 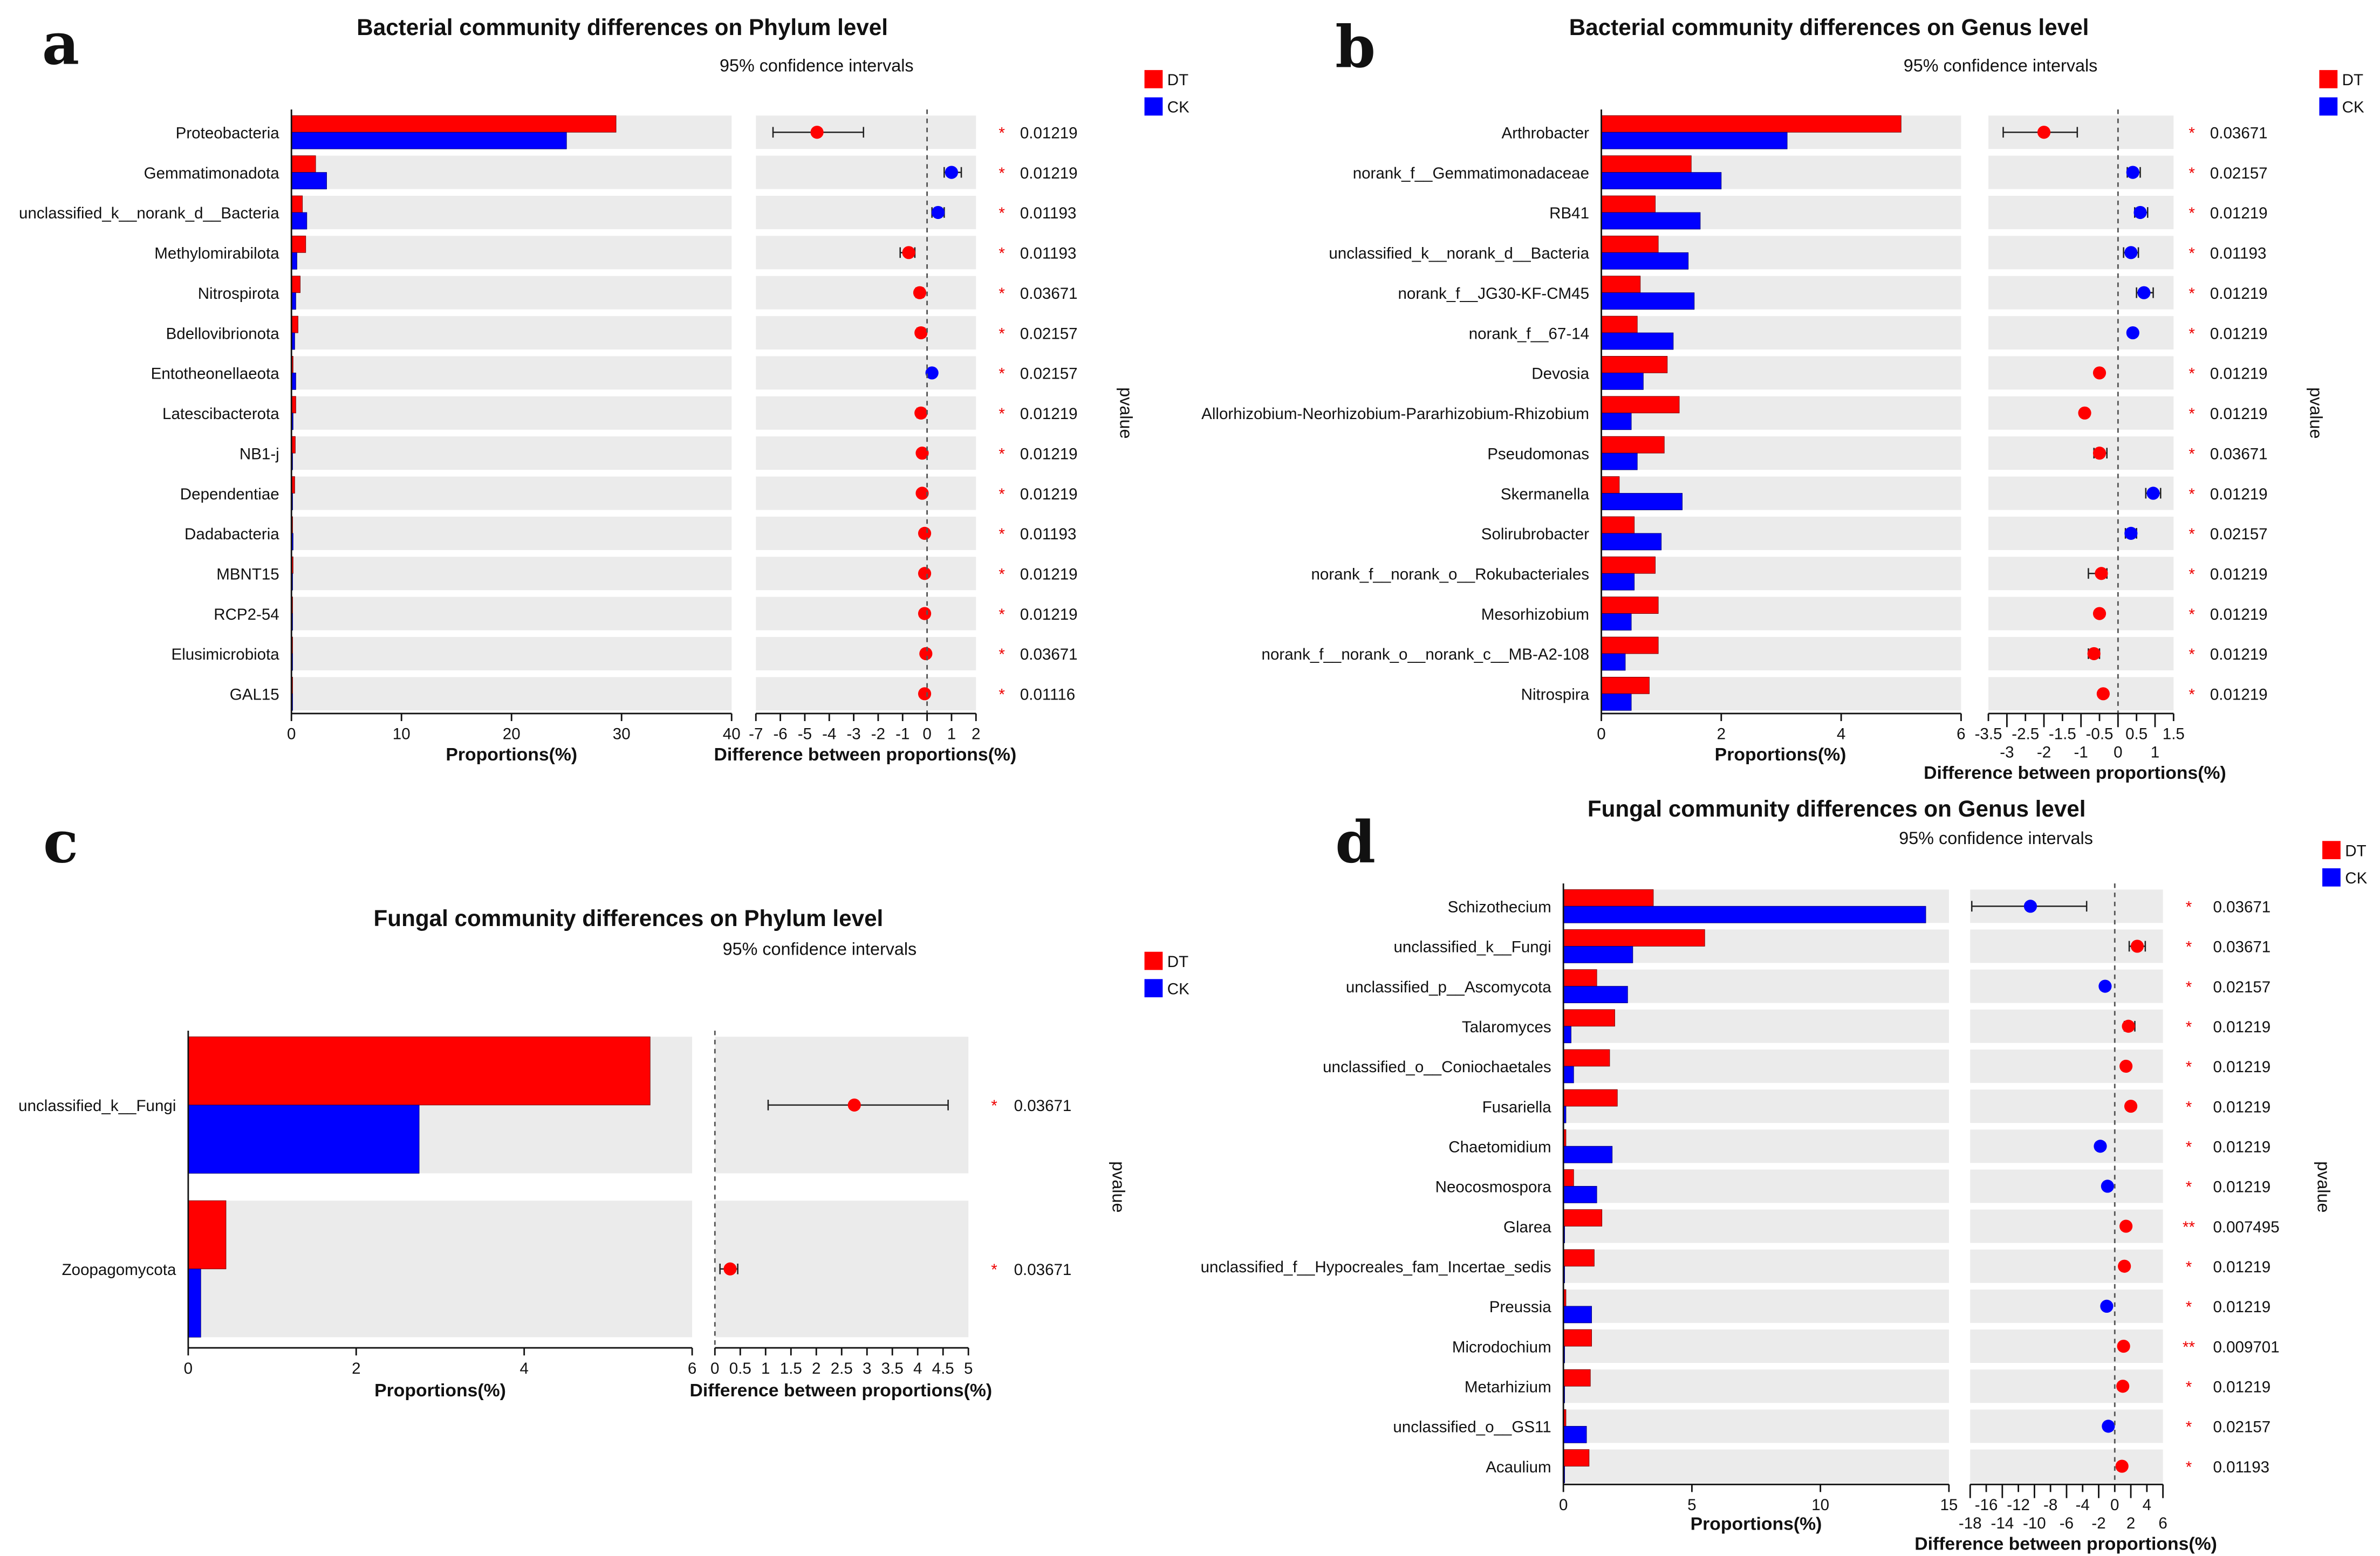 What do you see at coordinates (1499, 1147) in the screenshot?
I see `category-label: Chaetomidium` at bounding box center [1499, 1147].